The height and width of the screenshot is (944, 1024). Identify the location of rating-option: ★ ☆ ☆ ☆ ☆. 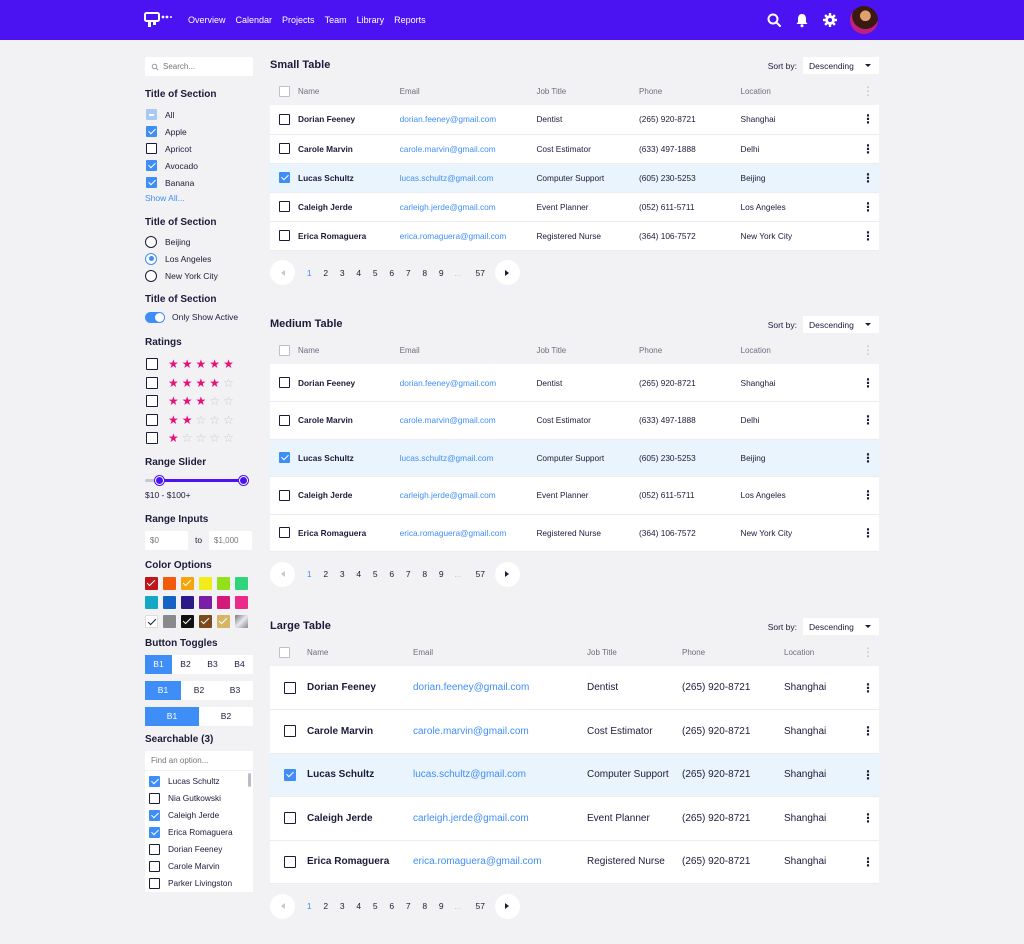
(199, 438).